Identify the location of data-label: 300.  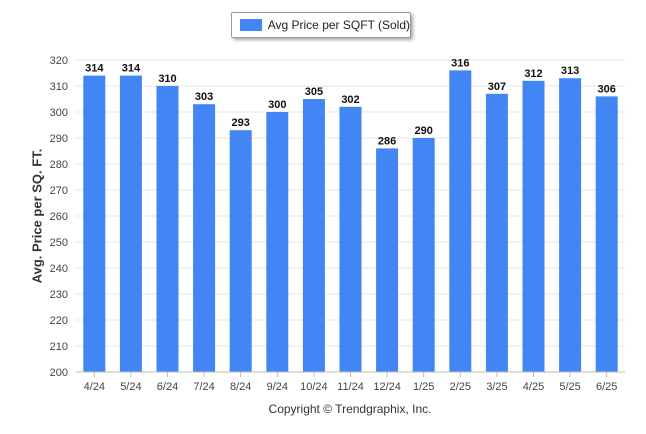
(277, 105).